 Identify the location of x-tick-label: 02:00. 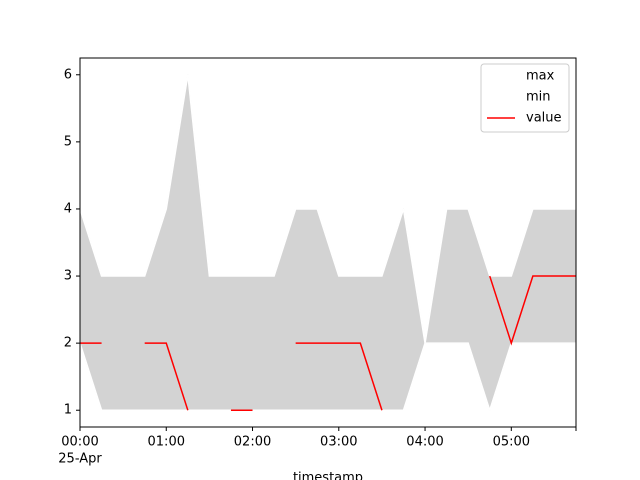
(252, 442).